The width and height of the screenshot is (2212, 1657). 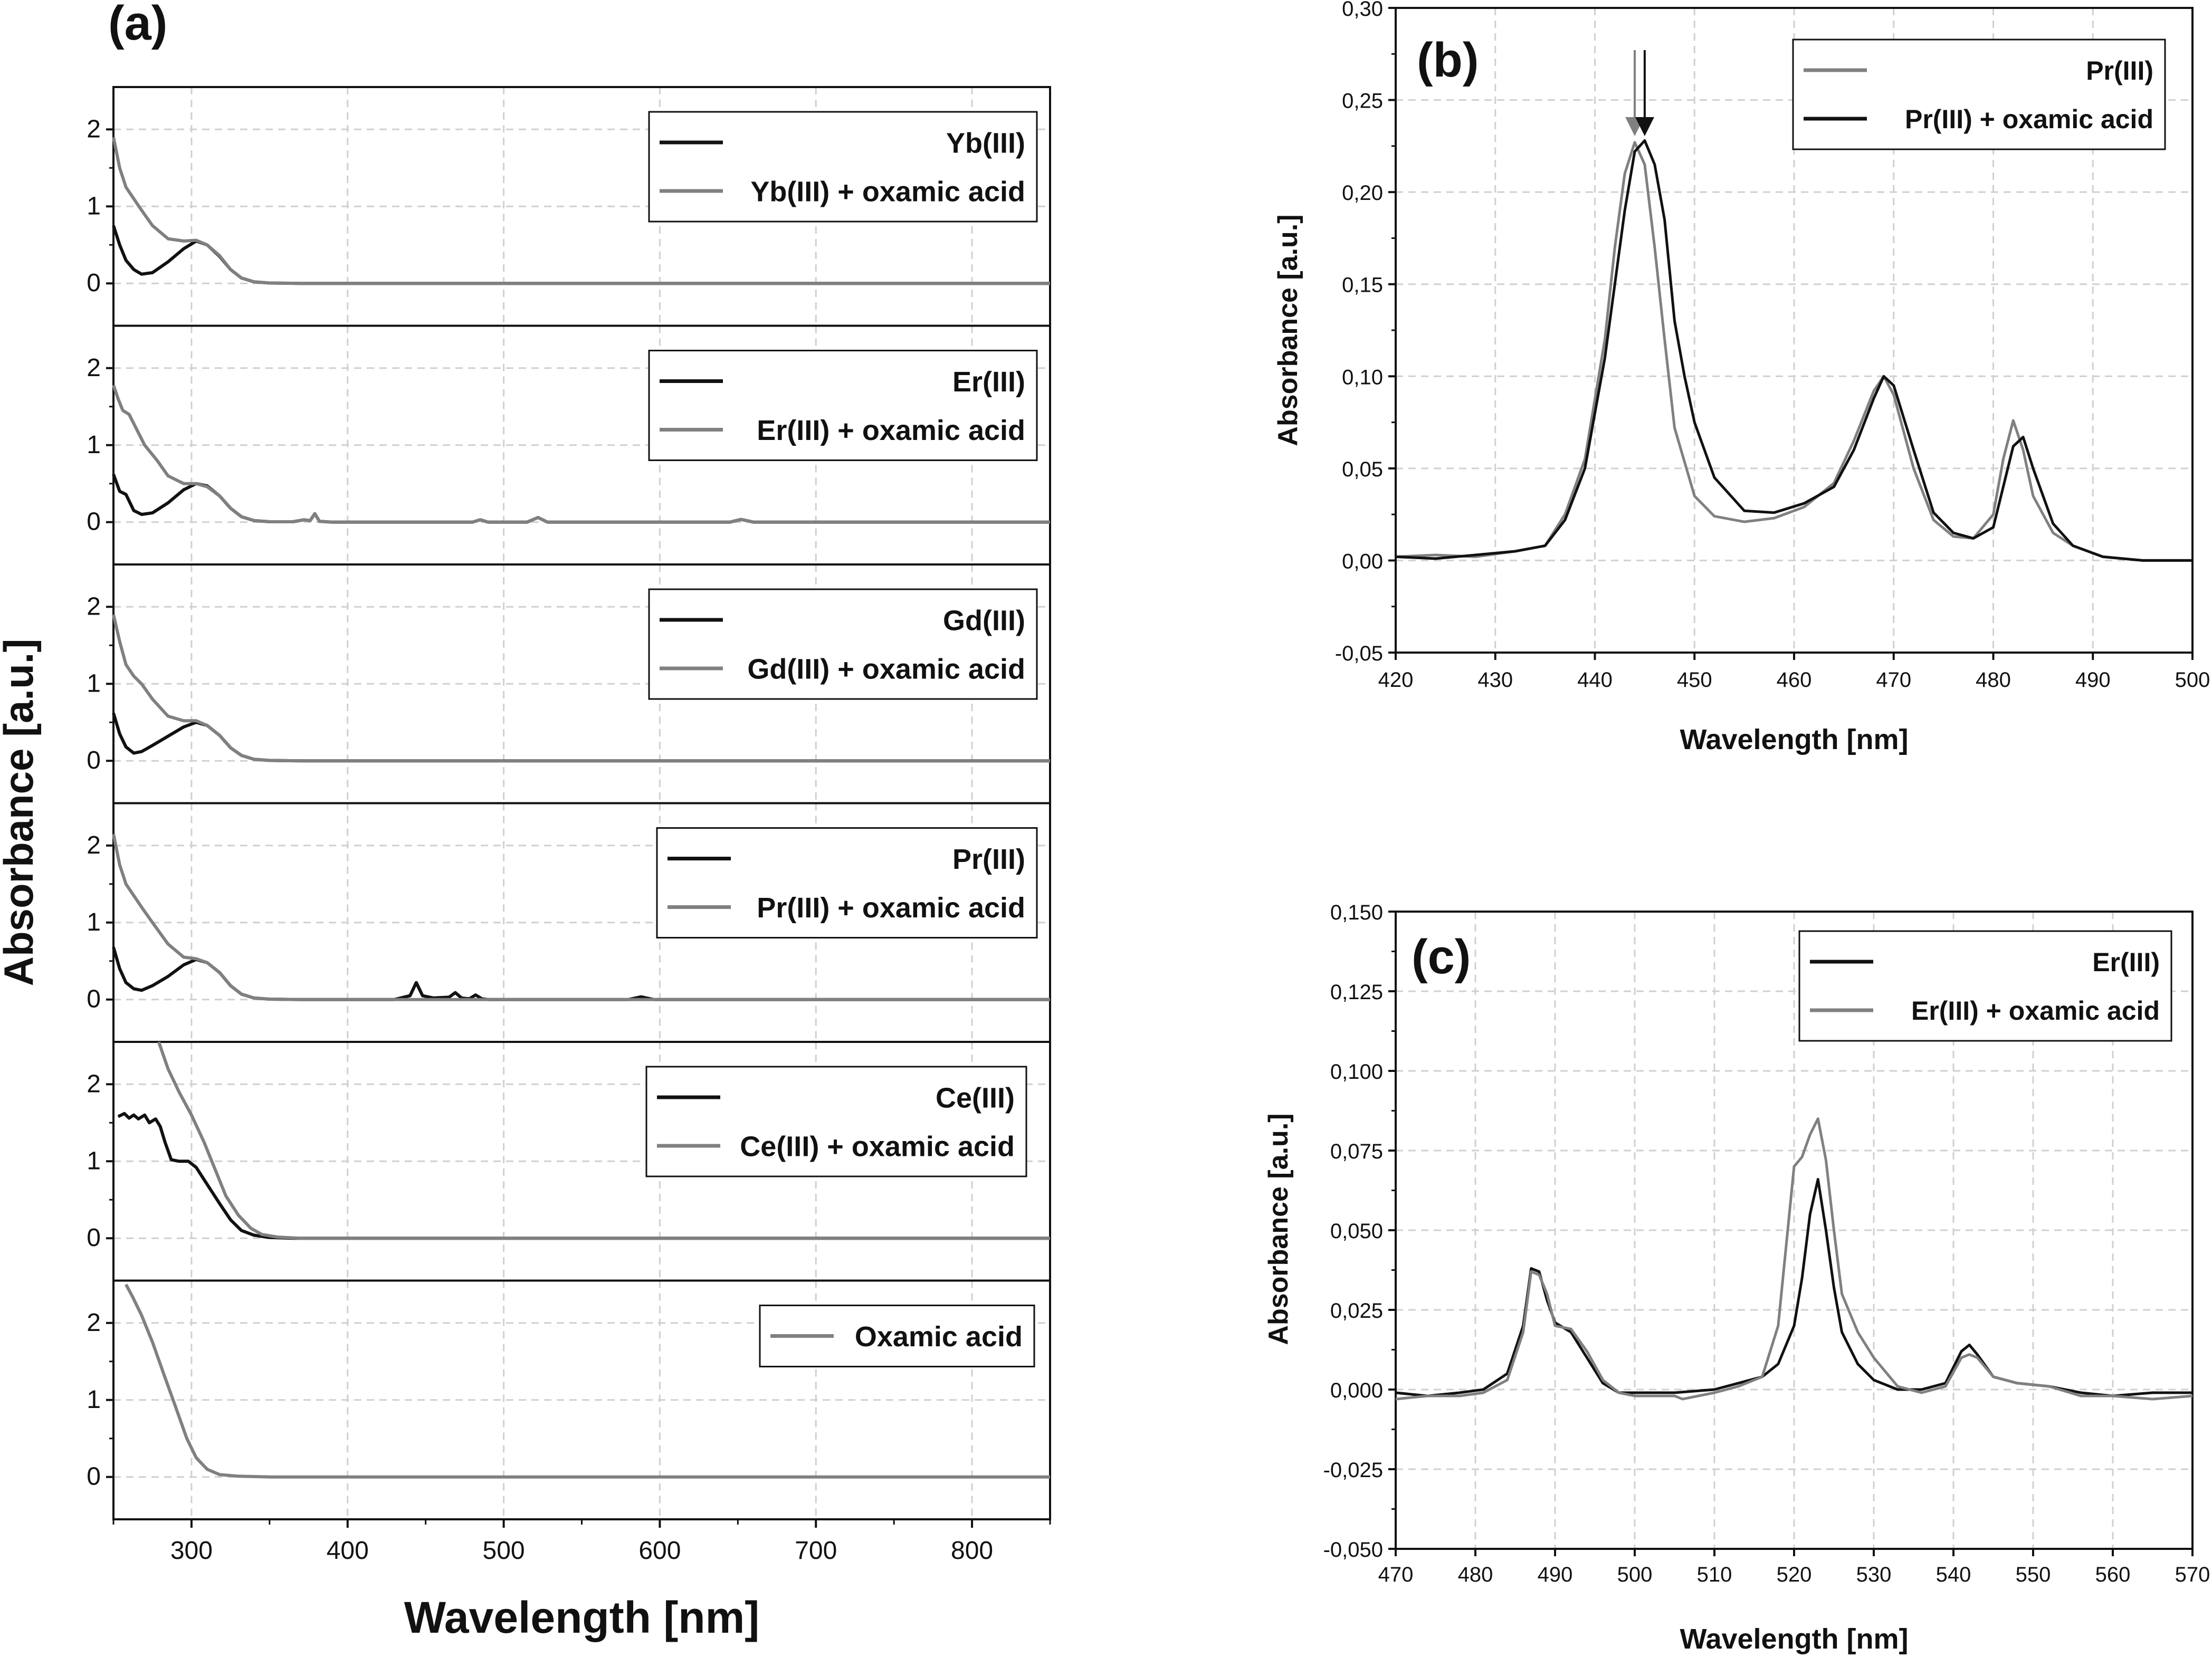 I want to click on subplot-4: 0 1 2 Pr(III) Pr(III) + oxamic acid, so click(x=569, y=923).